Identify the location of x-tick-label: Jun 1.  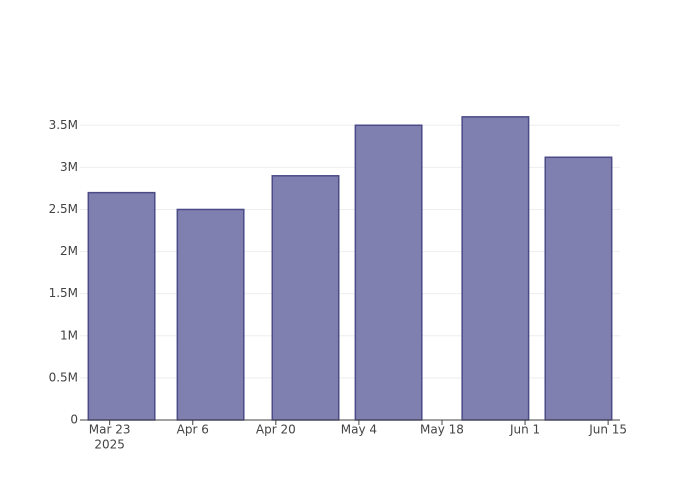
(524, 430).